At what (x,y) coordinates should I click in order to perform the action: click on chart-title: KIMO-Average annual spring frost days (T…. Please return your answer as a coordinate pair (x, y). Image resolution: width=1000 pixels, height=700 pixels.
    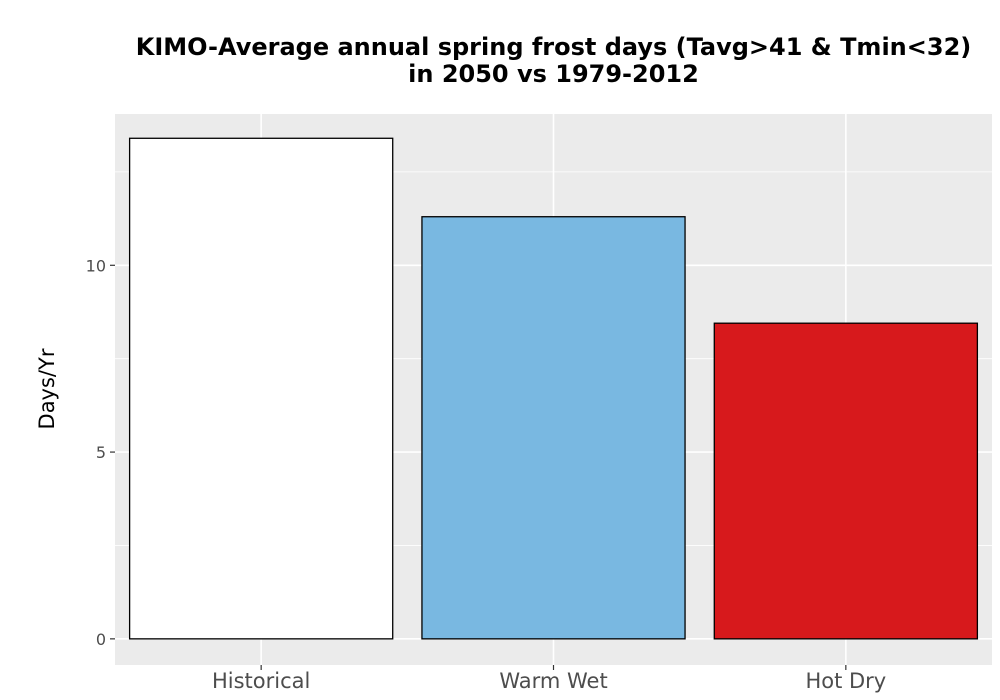
    Looking at the image, I should click on (553, 47).